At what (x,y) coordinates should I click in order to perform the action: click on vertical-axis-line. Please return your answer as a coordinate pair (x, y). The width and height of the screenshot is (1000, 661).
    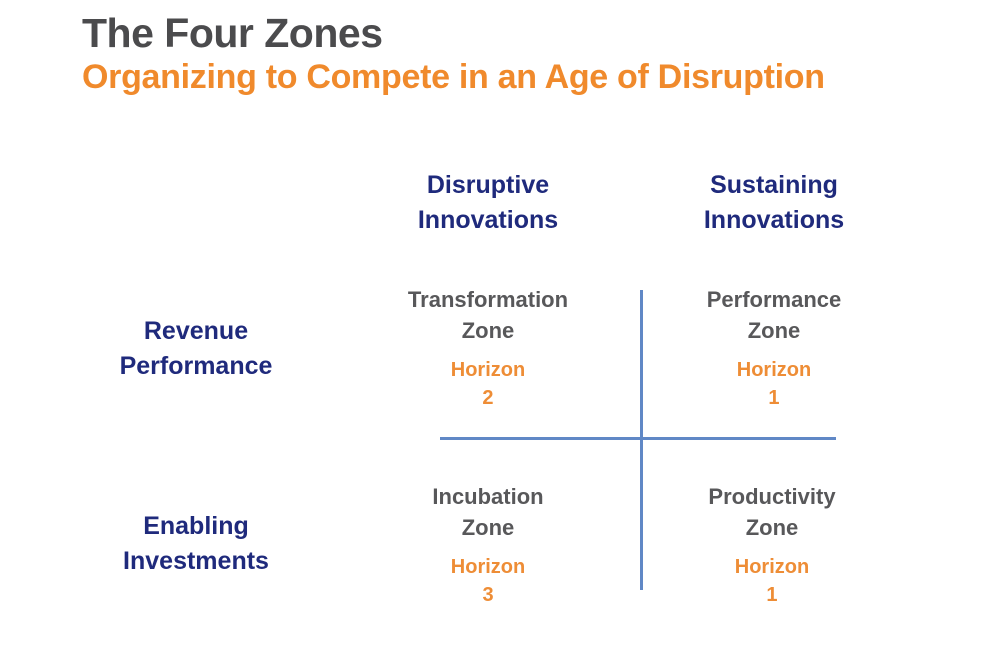
    Looking at the image, I should click on (641, 440).